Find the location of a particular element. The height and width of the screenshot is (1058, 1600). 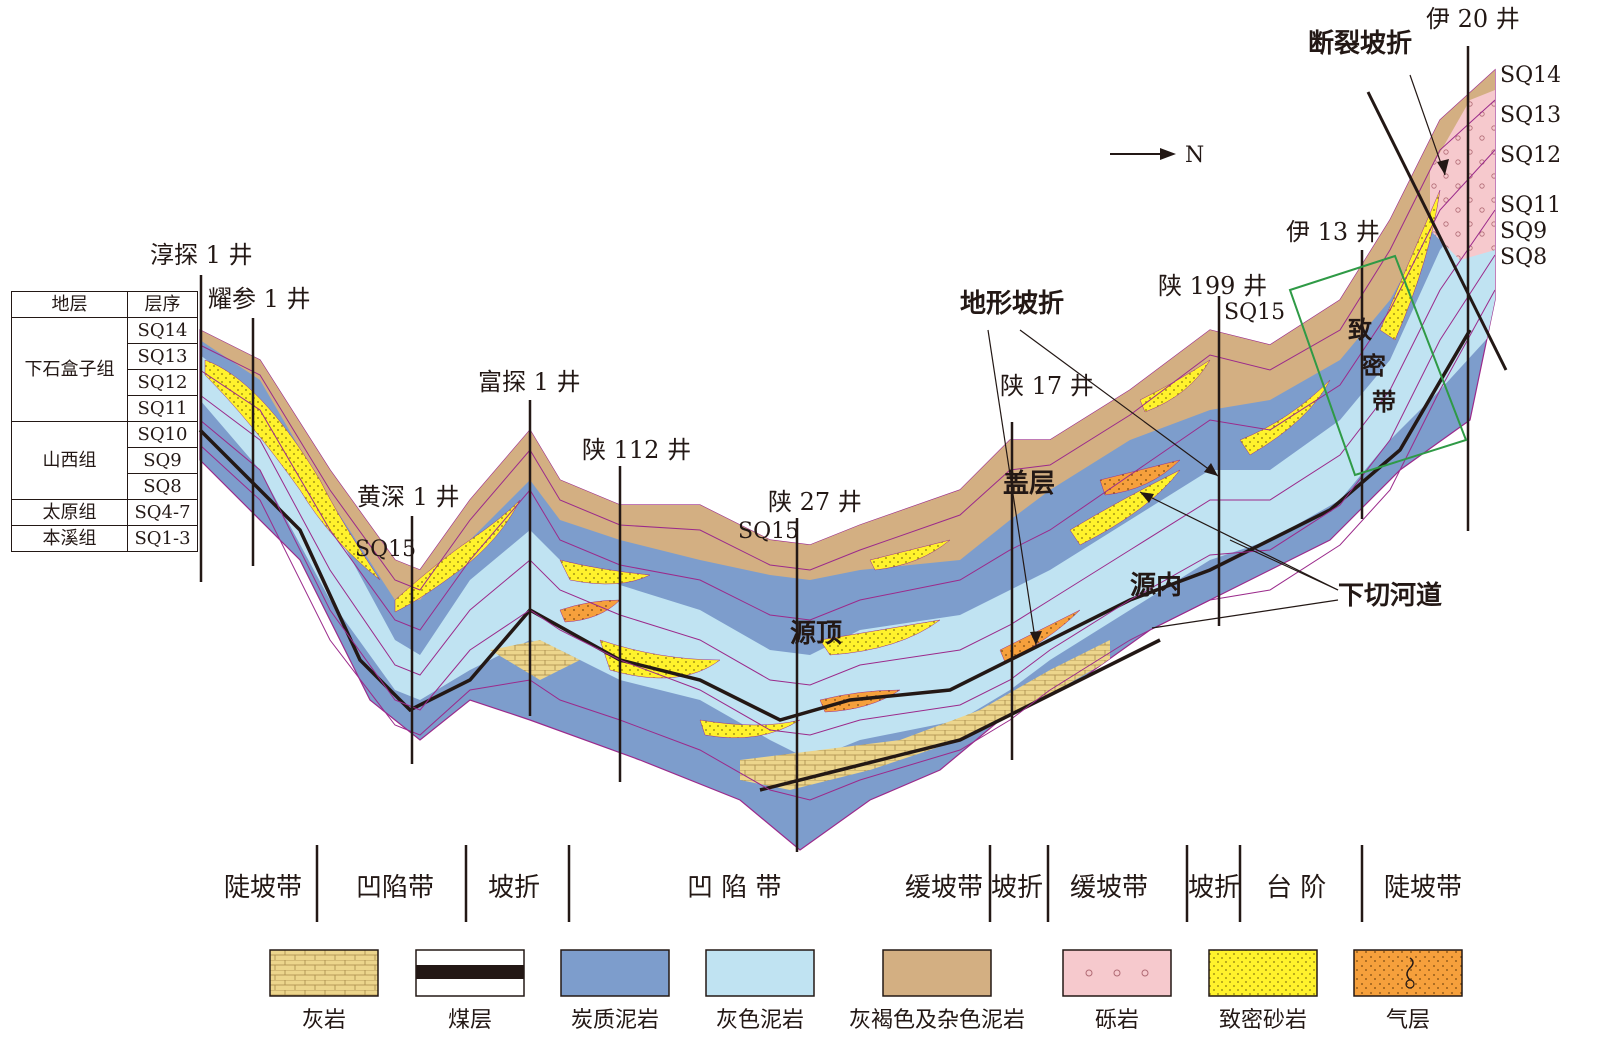

north-arrow-head is located at coordinates (1168, 154).